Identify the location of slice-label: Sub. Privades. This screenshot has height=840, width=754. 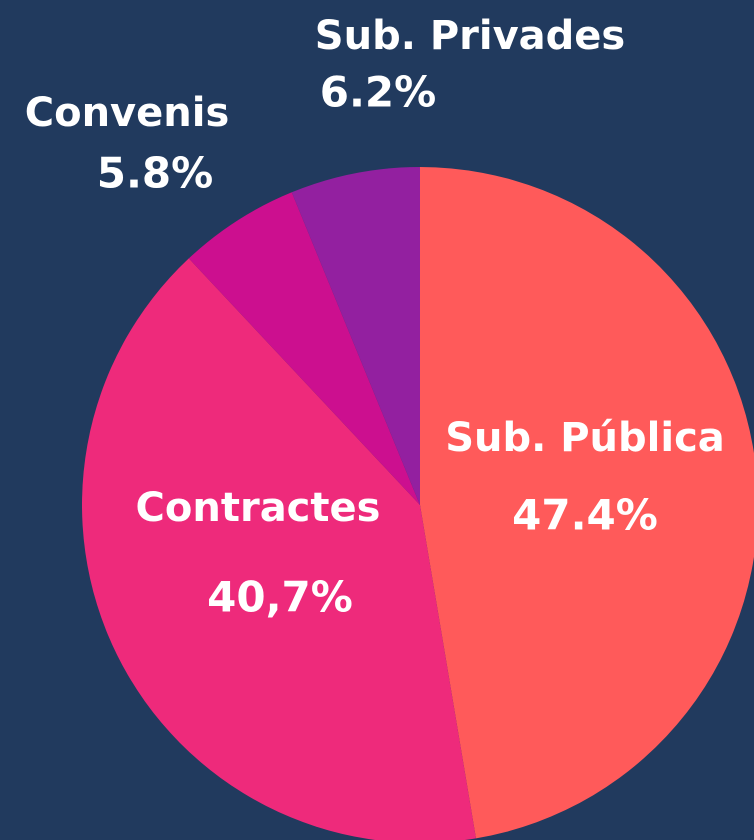
(470, 36).